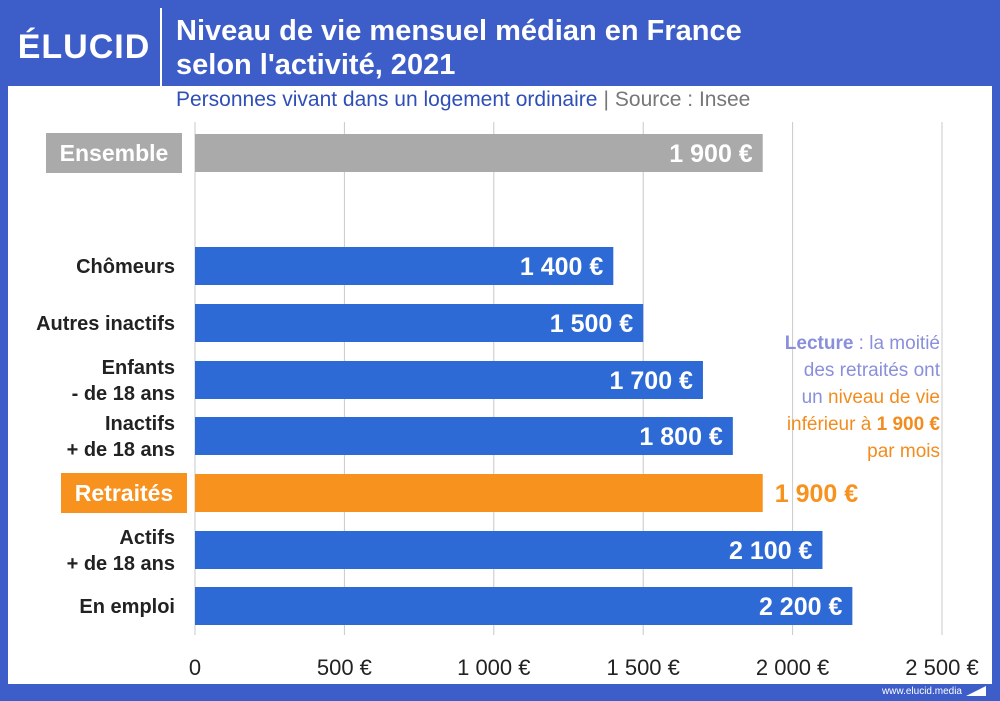  I want to click on x-tick-label: 0, so click(195, 667).